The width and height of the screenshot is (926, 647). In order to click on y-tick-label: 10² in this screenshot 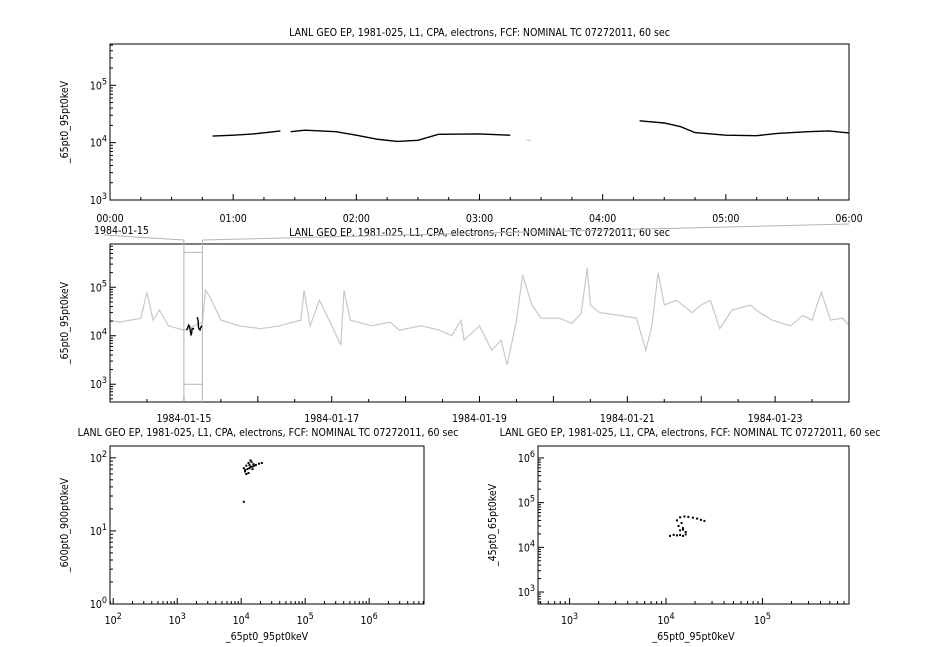, I will do `click(98, 457)`.